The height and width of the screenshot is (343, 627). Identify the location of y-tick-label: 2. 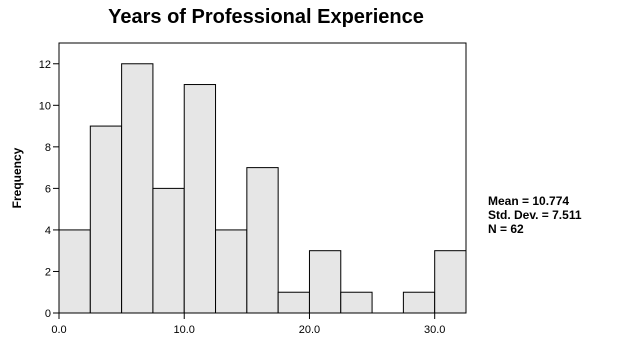
(48, 272).